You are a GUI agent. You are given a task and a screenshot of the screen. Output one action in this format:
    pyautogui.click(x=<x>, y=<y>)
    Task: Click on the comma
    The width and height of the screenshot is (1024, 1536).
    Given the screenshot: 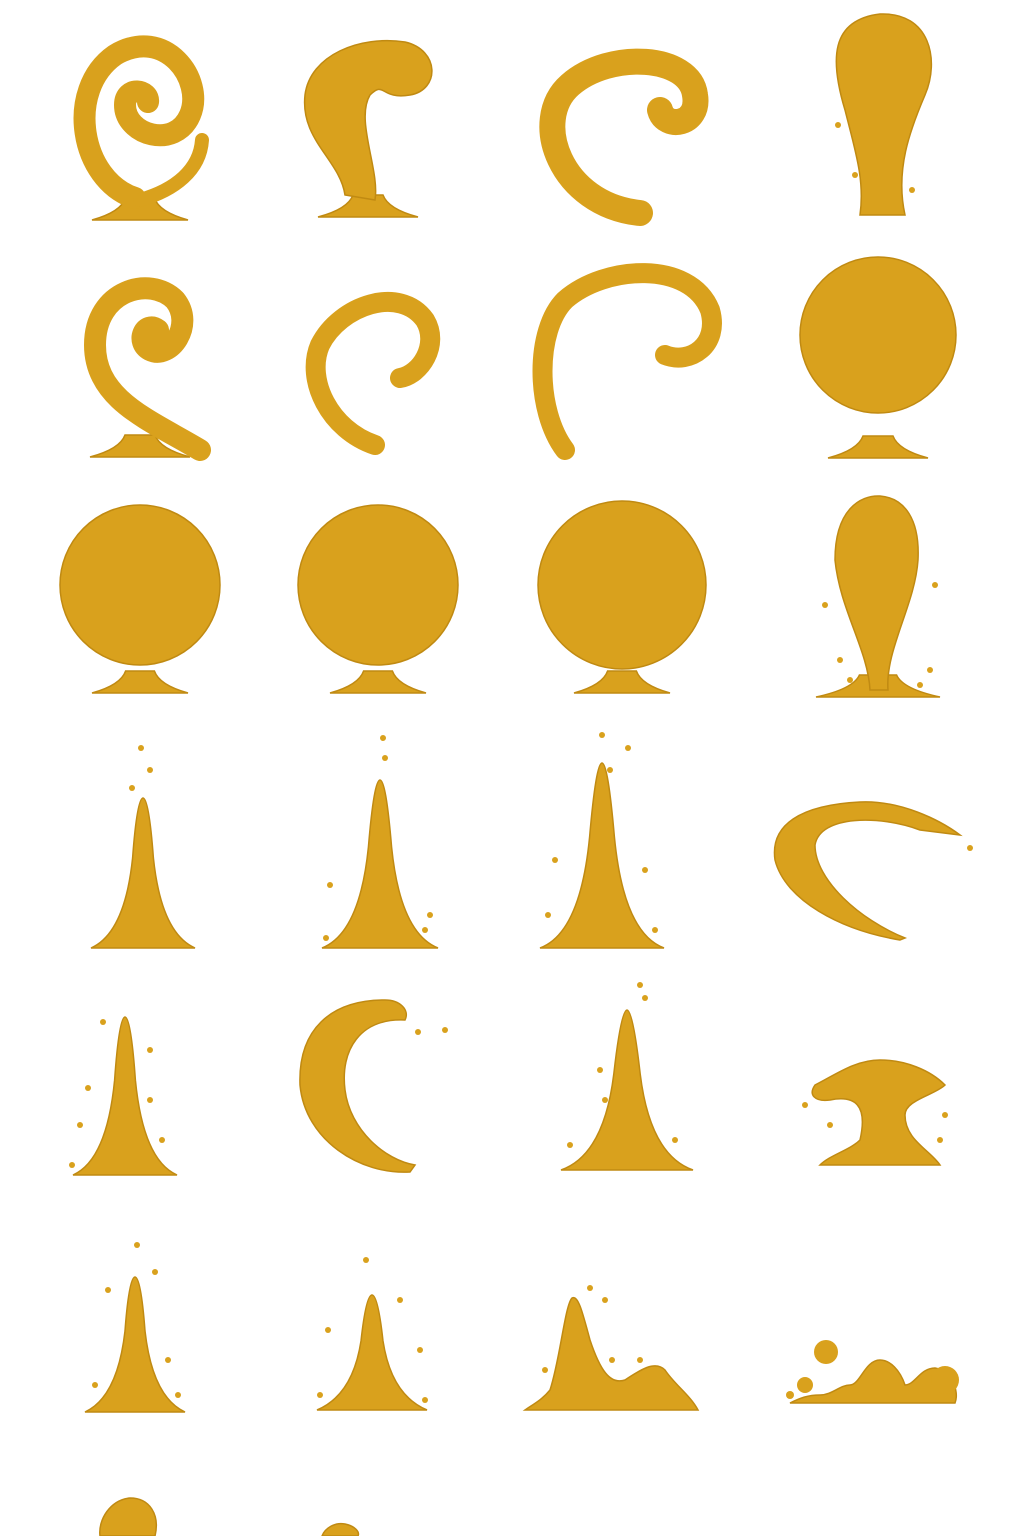 What is the action you would take?
    pyautogui.click(x=368, y=120)
    